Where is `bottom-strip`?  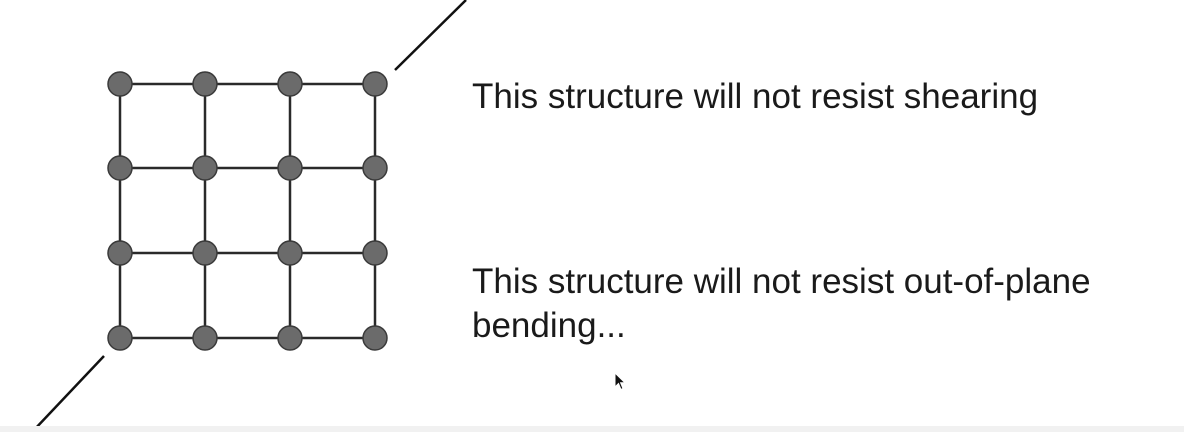 bottom-strip is located at coordinates (592, 429).